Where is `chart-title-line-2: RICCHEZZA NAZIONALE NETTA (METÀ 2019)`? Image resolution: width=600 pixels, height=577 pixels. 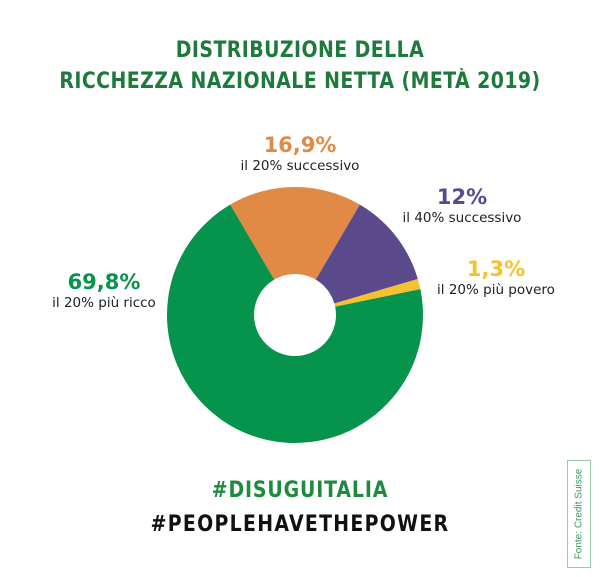
chart-title-line-2: RICCHEZZA NAZIONALE NETTA (METÀ 2019) is located at coordinates (300, 81).